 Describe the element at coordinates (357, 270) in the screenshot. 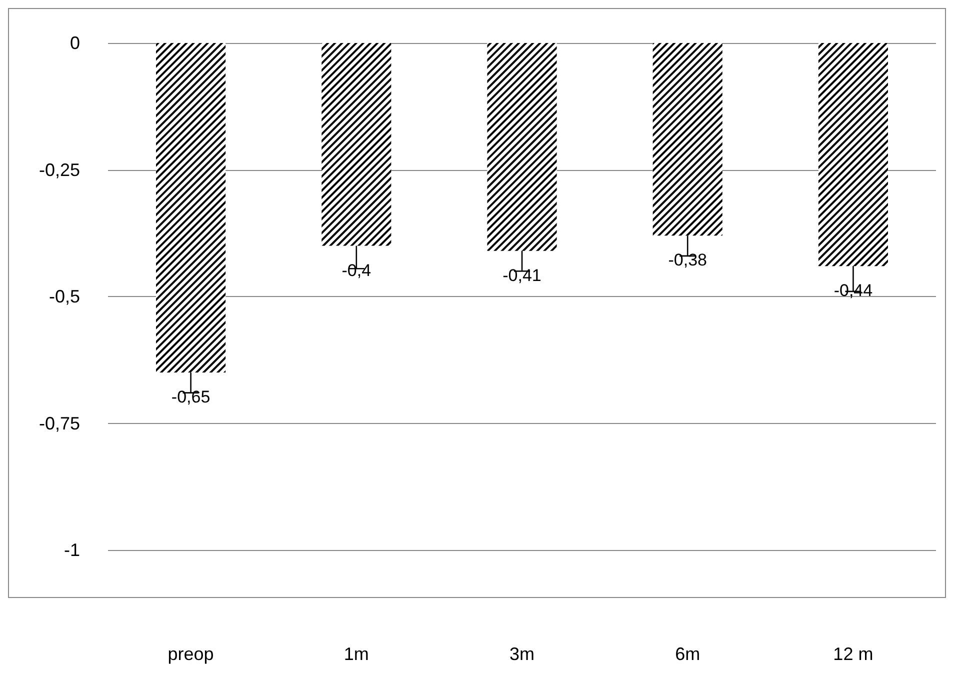

I see `data-label: -0,4` at that location.